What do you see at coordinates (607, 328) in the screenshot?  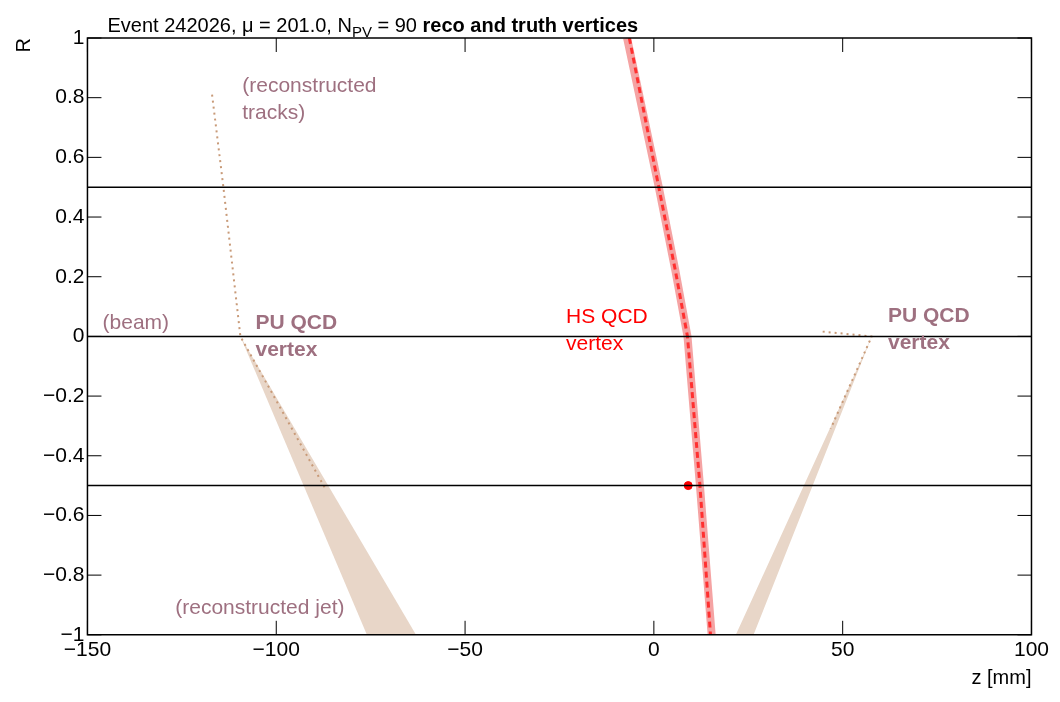 I see `annotation: HS QCD vertex` at bounding box center [607, 328].